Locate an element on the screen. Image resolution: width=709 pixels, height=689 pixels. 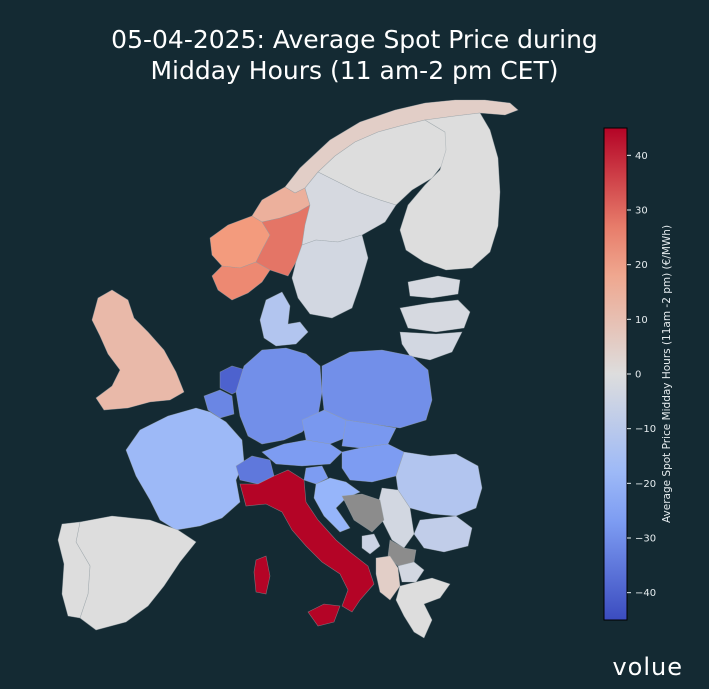
region-great-britain is located at coordinates (138, 350).